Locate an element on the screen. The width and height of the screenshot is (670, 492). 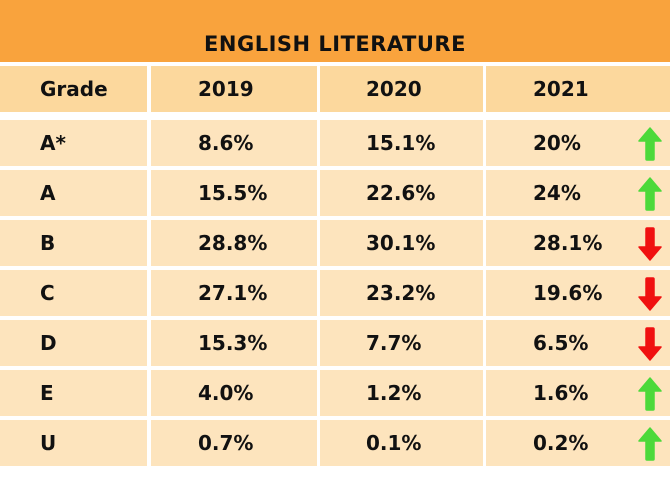
cell-y2020: 23.2% is located at coordinates (401, 293).